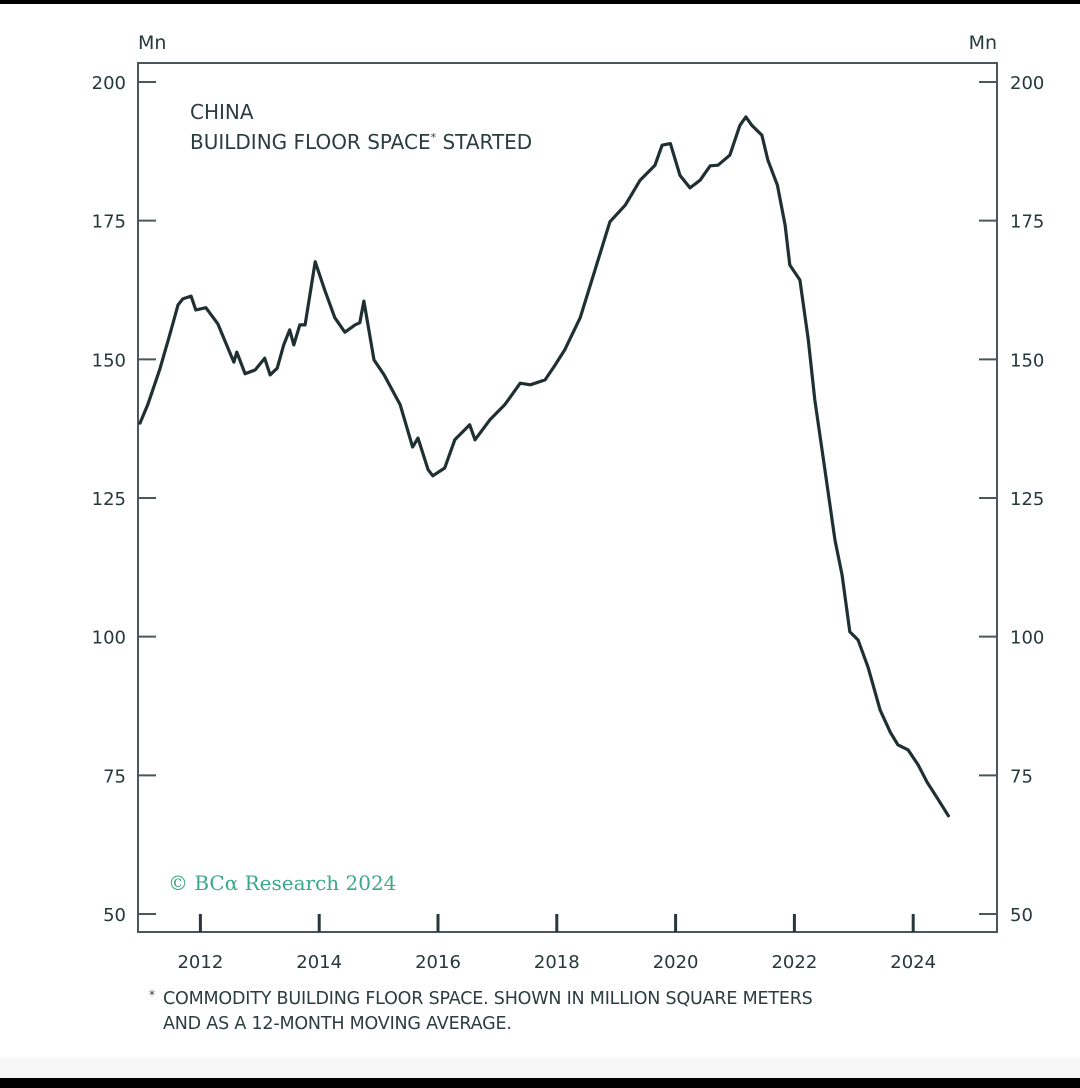 Image resolution: width=1080 pixels, height=1088 pixels. Describe the element at coordinates (152, 43) in the screenshot. I see `left-unit-label: Mn` at that location.